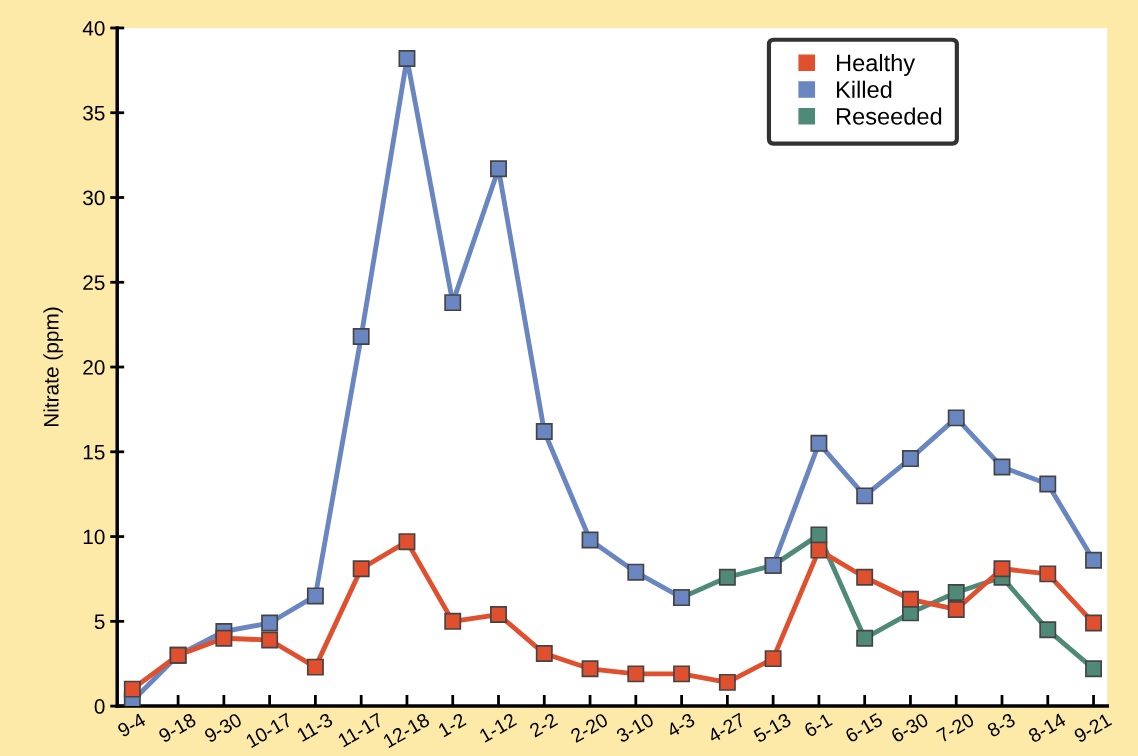  I want to click on y-tick-label: 10, so click(94, 537).